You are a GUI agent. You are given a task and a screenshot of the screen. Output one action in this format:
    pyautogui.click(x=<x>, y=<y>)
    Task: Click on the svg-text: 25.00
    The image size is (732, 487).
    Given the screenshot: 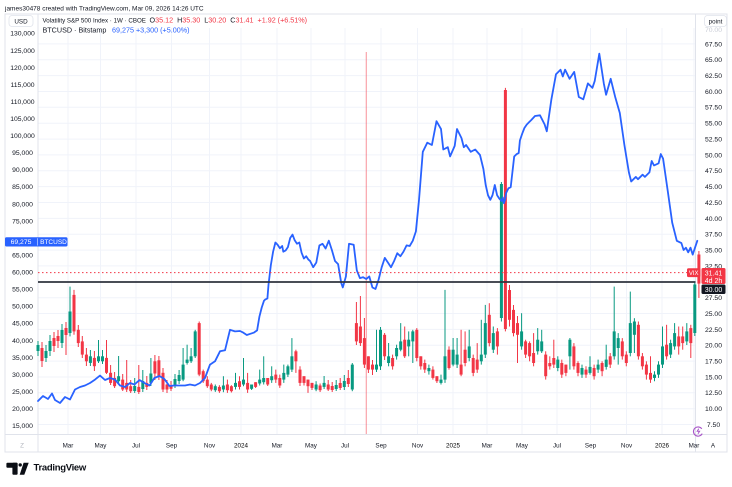 What is the action you would take?
    pyautogui.click(x=713, y=314)
    